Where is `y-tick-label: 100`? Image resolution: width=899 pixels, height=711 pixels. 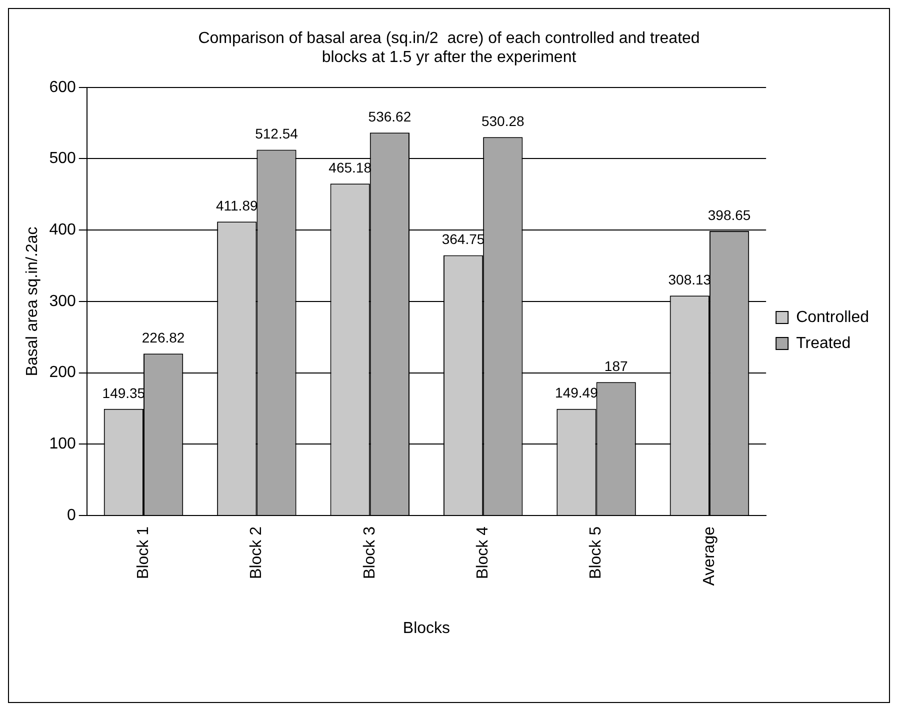 y-tick-label: 100 is located at coordinates (62, 444).